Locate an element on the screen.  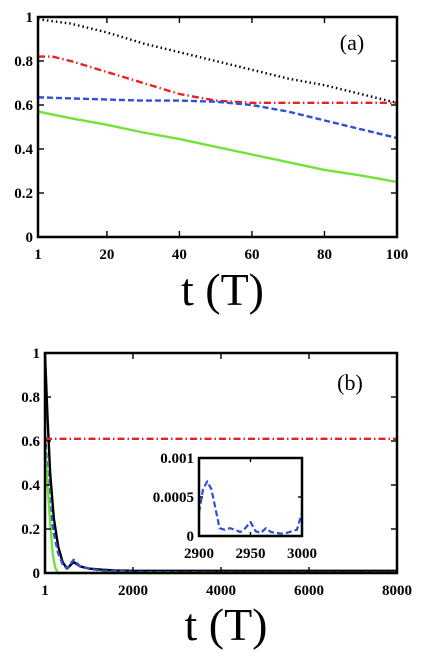
panel-b-label: (b) is located at coordinates (350, 382).